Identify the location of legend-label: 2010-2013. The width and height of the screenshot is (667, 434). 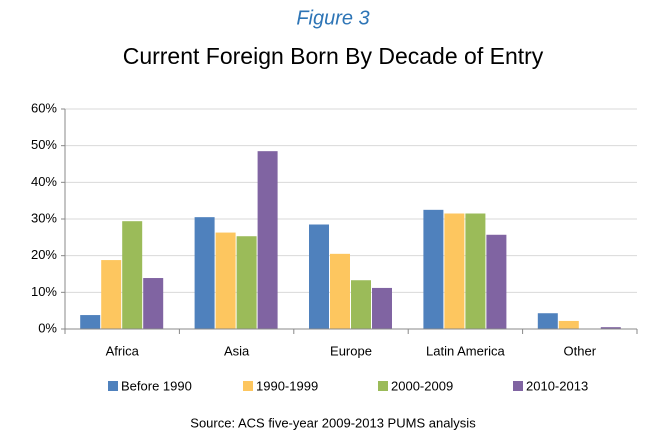
(557, 385).